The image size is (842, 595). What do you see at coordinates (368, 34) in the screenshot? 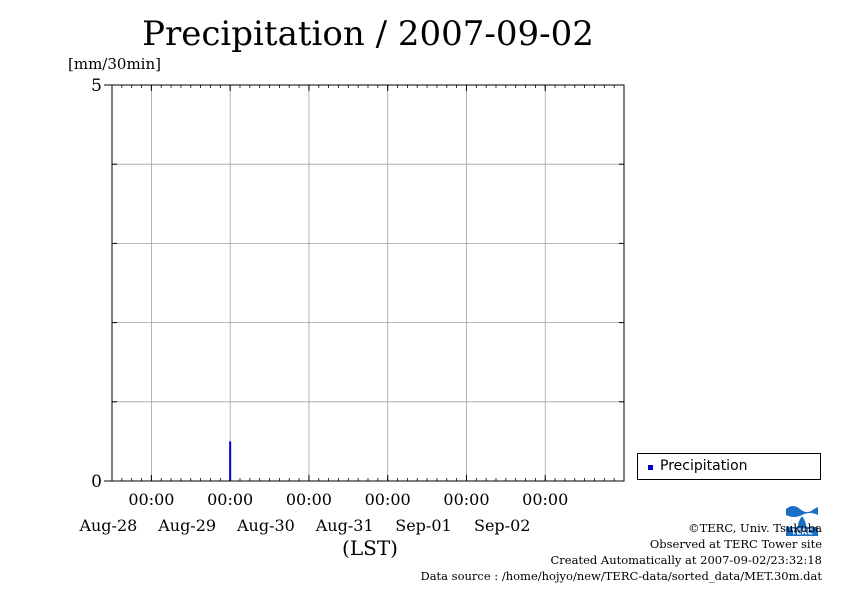
I see `chart-title: Precipitation / 2007-09-02` at bounding box center [368, 34].